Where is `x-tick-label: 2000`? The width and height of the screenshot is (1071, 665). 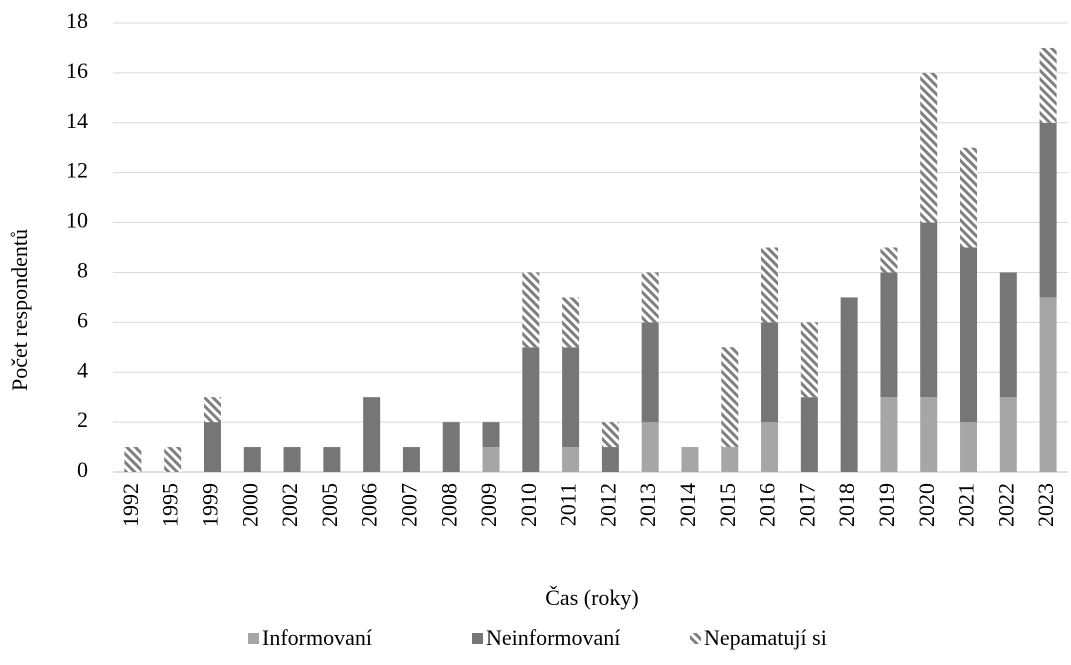 x-tick-label: 2000 is located at coordinates (249, 505).